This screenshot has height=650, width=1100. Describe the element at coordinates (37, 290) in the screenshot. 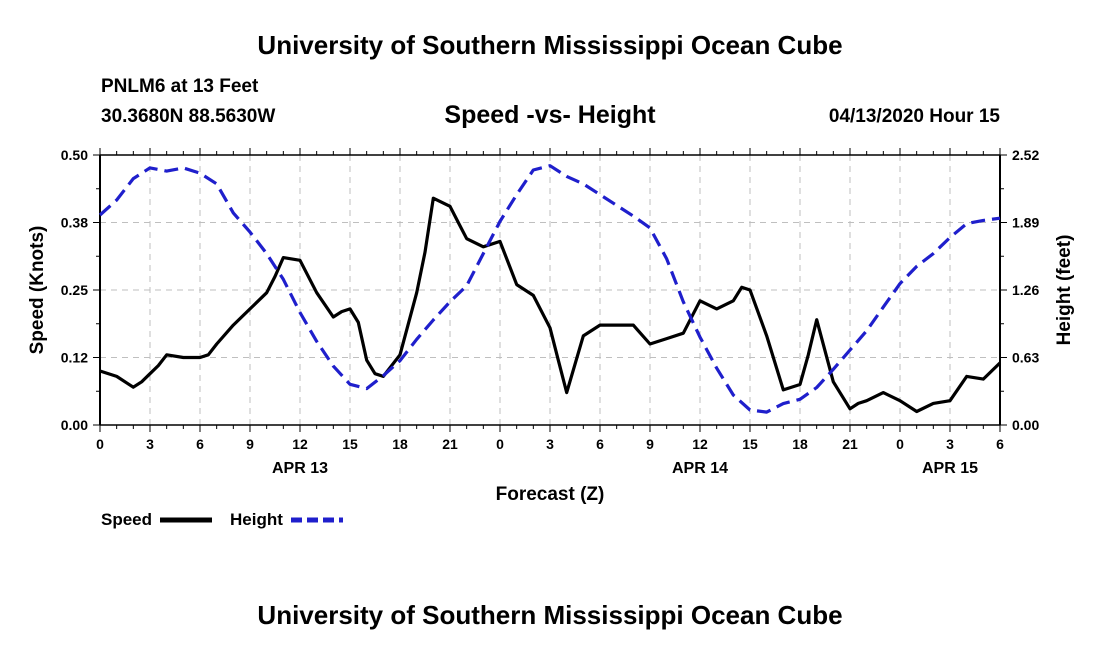

I see `y-axis-label: Speed (Knots)` at that location.